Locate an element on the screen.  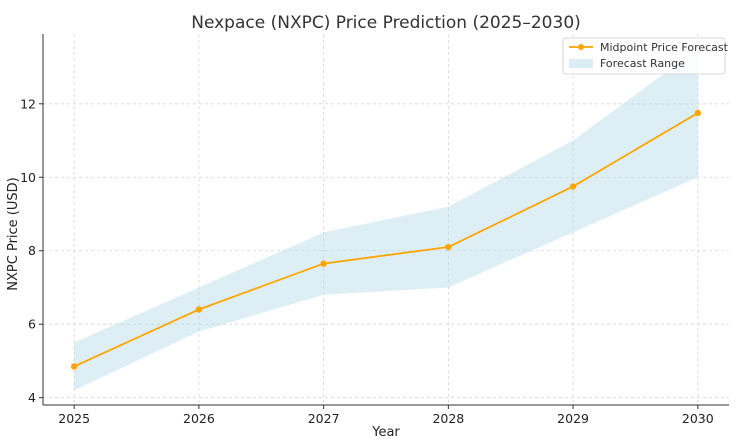
y-tick-label-8: 8 is located at coordinates (32, 250).